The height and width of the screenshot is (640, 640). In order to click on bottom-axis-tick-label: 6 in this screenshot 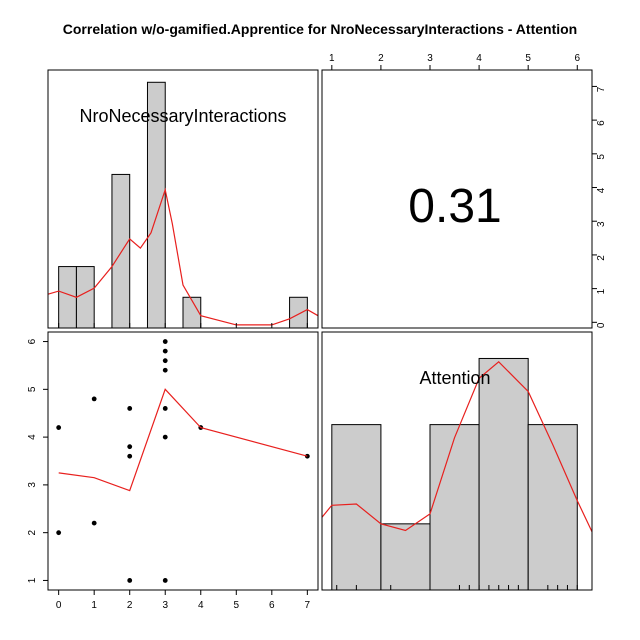, I will do `click(272, 605)`.